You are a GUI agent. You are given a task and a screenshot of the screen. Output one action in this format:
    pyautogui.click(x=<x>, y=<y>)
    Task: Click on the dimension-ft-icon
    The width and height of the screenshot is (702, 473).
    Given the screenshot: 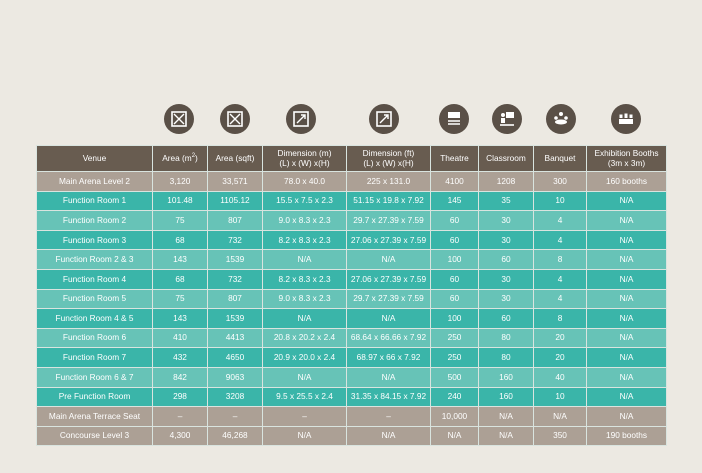 What is the action you would take?
    pyautogui.click(x=384, y=119)
    